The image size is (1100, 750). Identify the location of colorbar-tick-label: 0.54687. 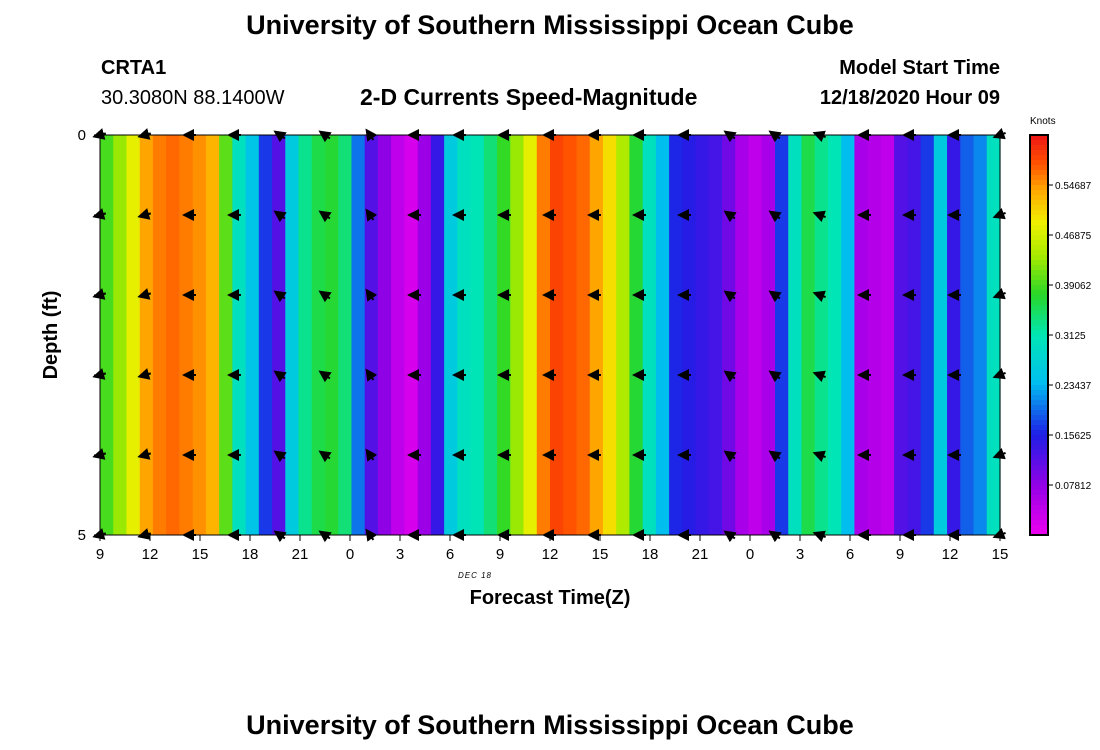
(1073, 186).